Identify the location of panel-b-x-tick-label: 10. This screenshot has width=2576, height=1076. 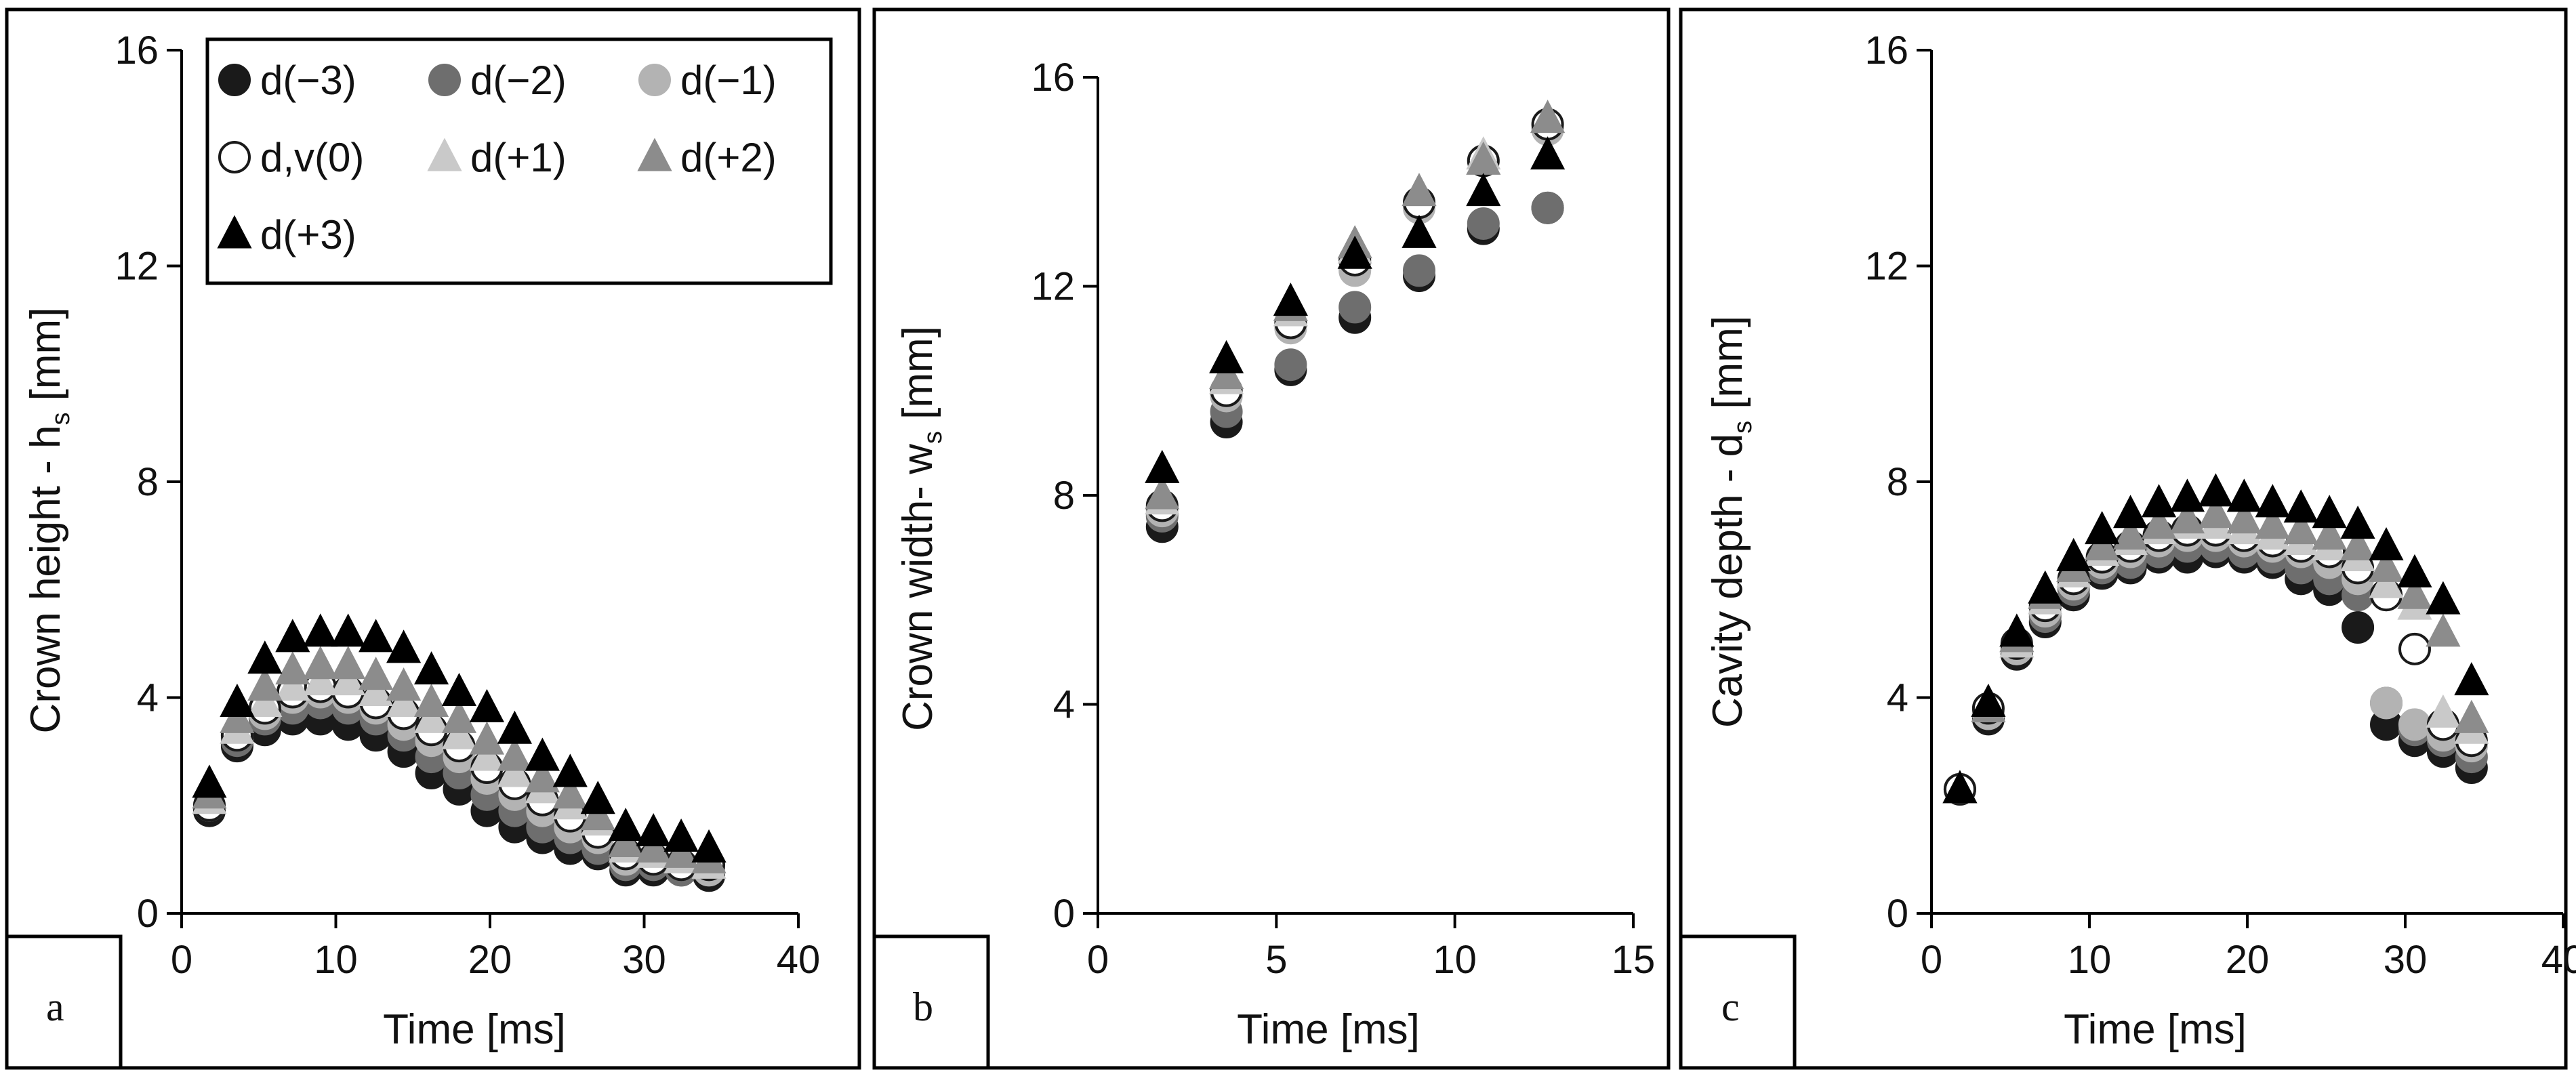
(1455, 960).